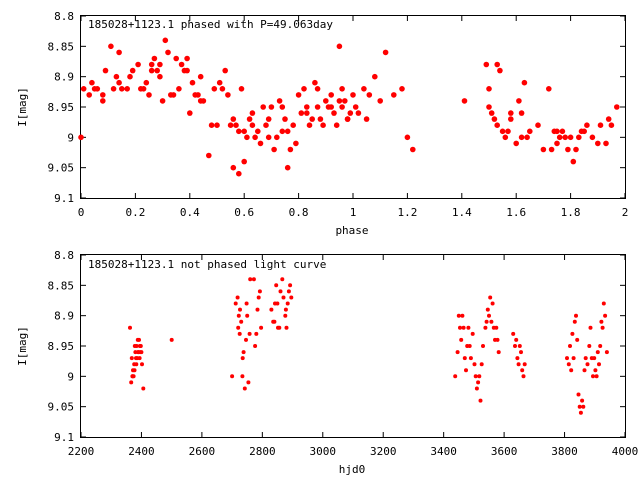  I want to click on bottom-x-tick-label: 3200, so click(383, 451).